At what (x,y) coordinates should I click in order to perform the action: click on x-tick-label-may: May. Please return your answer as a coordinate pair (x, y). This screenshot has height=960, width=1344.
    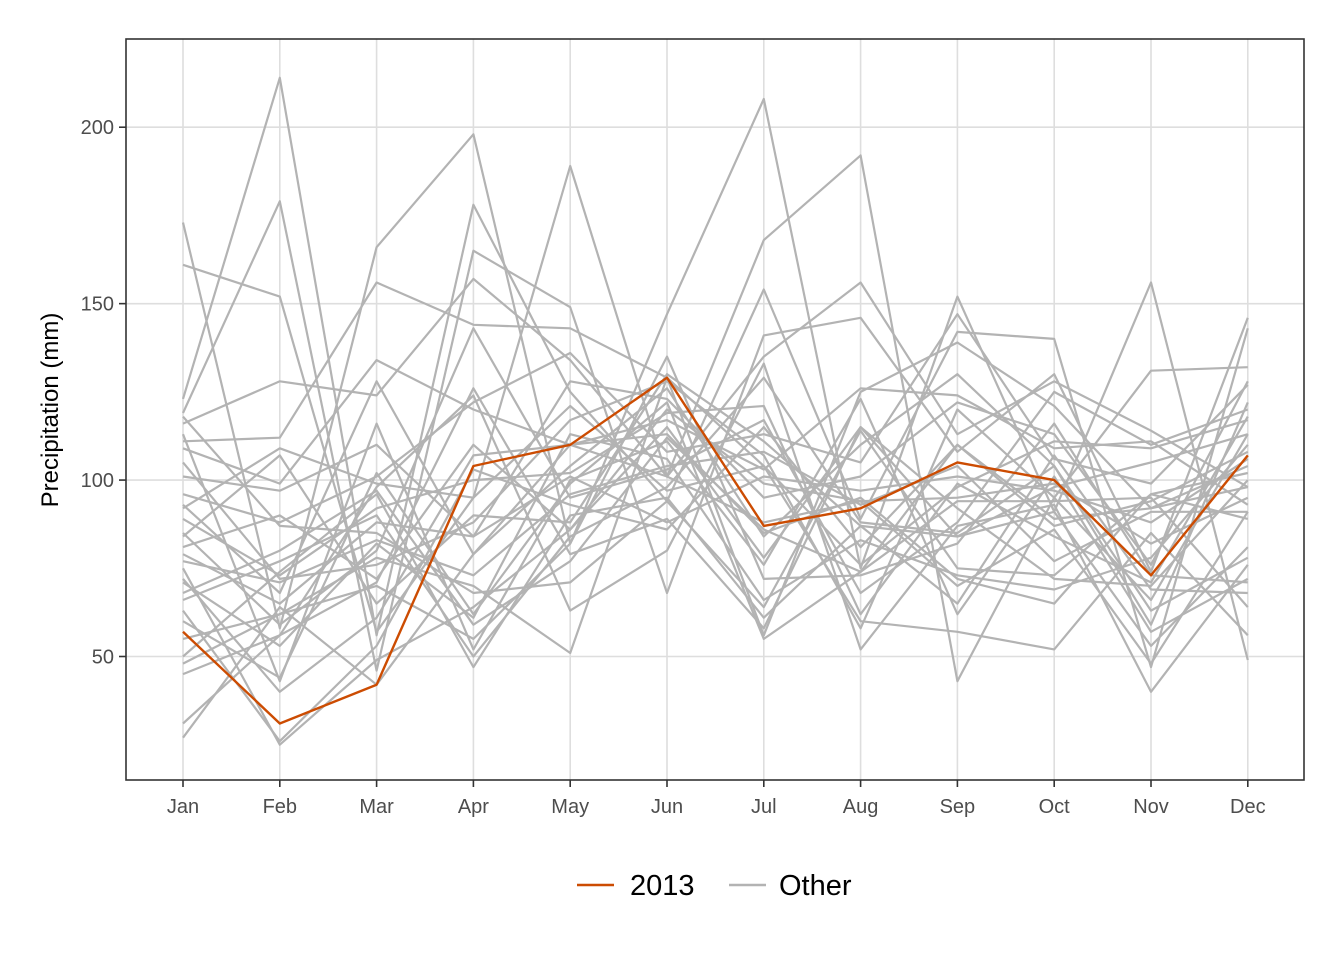
    Looking at the image, I should click on (570, 807).